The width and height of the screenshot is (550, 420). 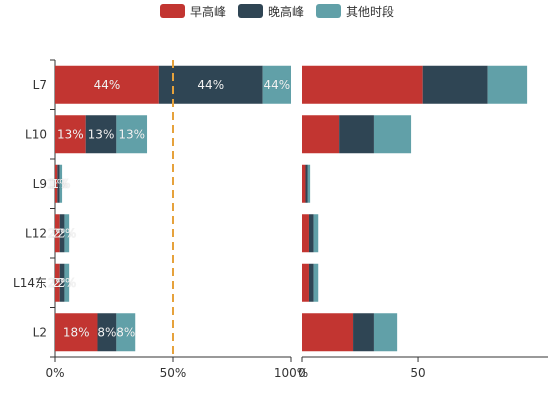 I want to click on legend-item-3: 其他时段, so click(x=355, y=11).